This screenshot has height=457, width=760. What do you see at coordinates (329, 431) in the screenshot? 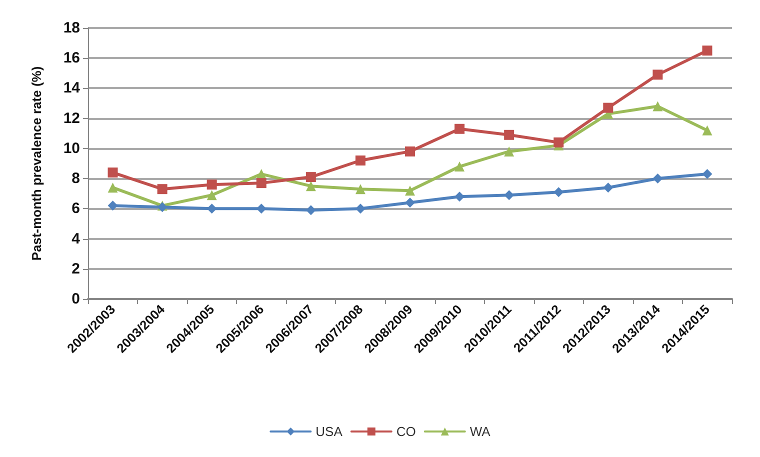
I see `legend-label: USA` at bounding box center [329, 431].